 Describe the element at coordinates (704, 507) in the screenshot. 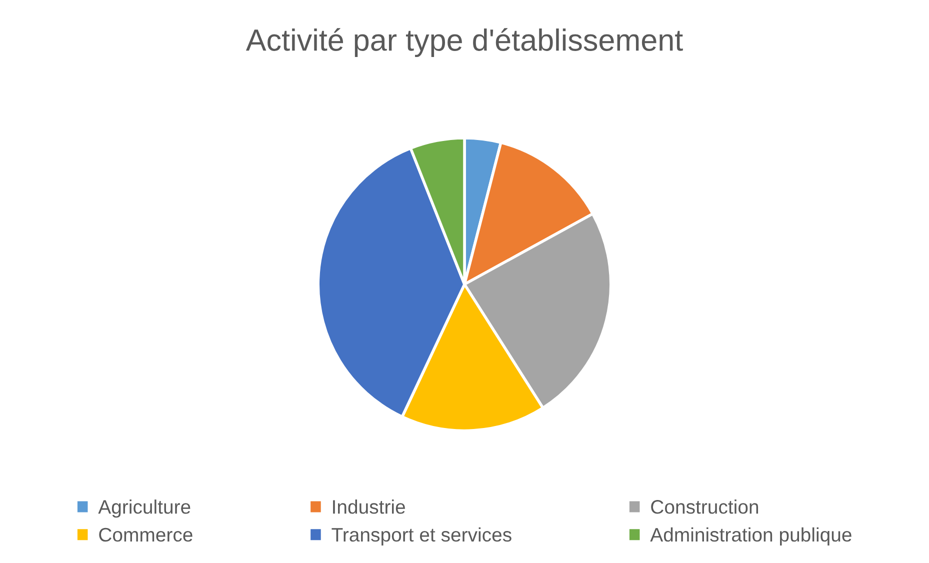

I see `legend-label: Construction` at that location.